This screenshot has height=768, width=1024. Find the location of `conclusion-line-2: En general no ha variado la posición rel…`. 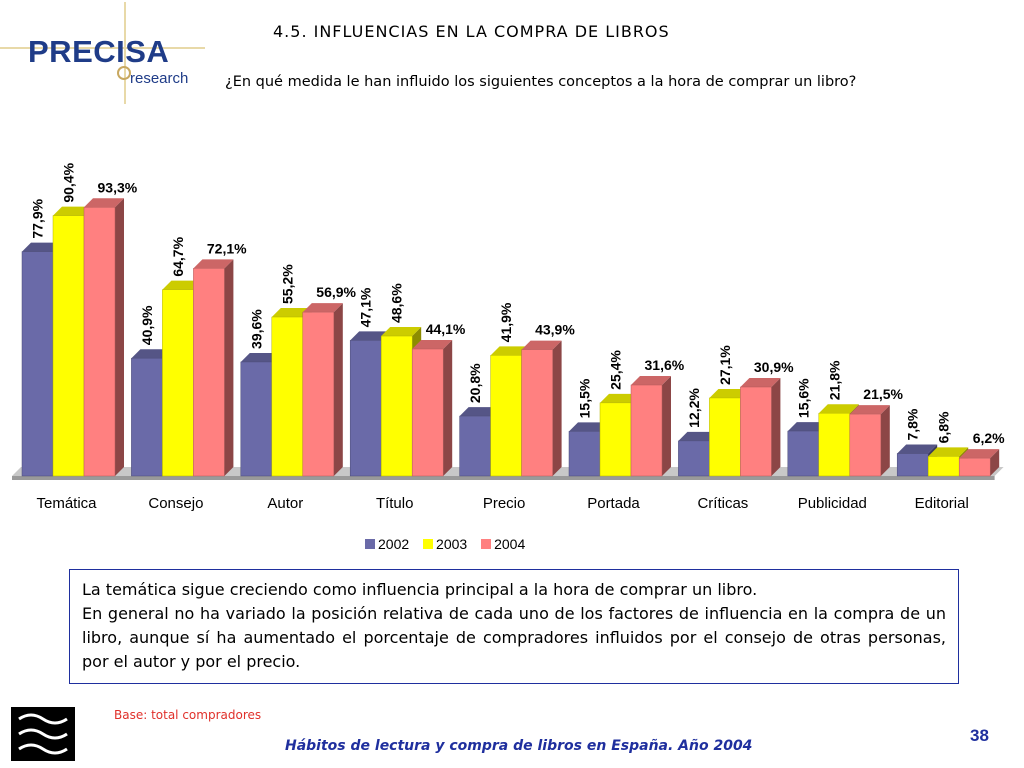

conclusion-line-2: En general no ha variado la posición rel… is located at coordinates (514, 637).